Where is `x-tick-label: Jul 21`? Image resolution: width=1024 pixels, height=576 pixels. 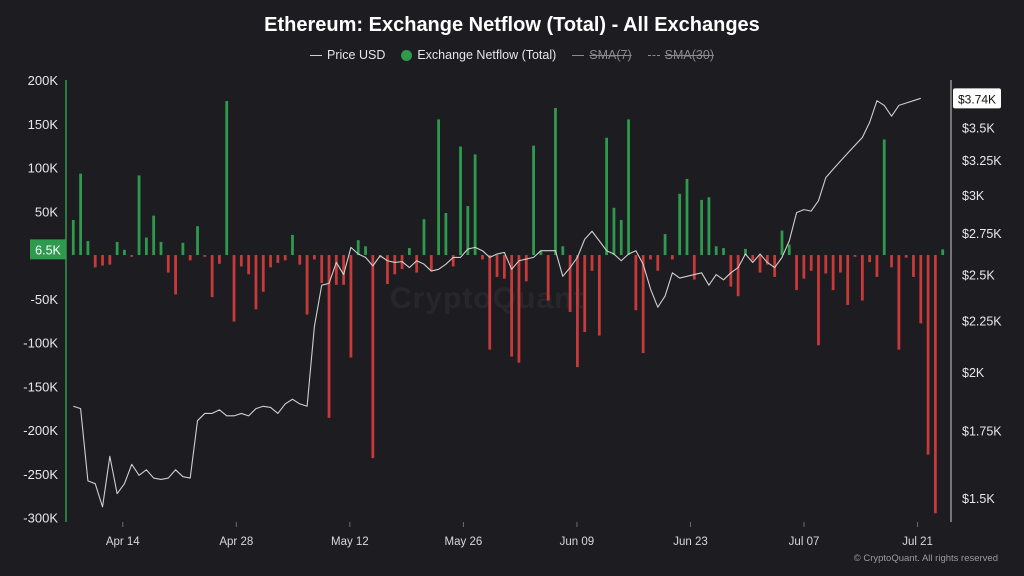 x-tick-label: Jul 21 is located at coordinates (917, 542).